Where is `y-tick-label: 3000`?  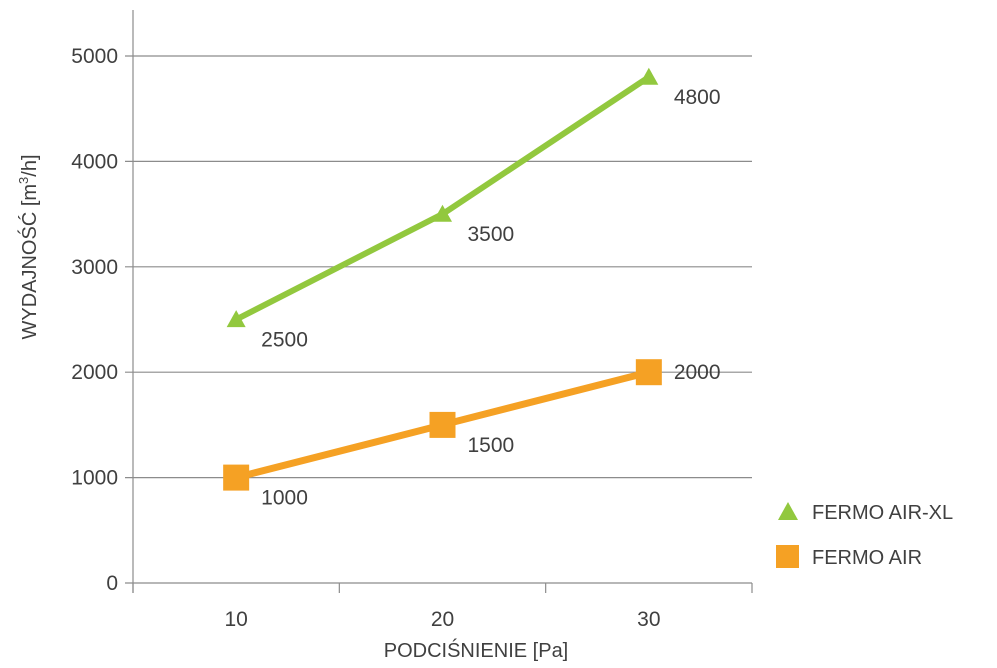
y-tick-label: 3000 is located at coordinates (94, 267).